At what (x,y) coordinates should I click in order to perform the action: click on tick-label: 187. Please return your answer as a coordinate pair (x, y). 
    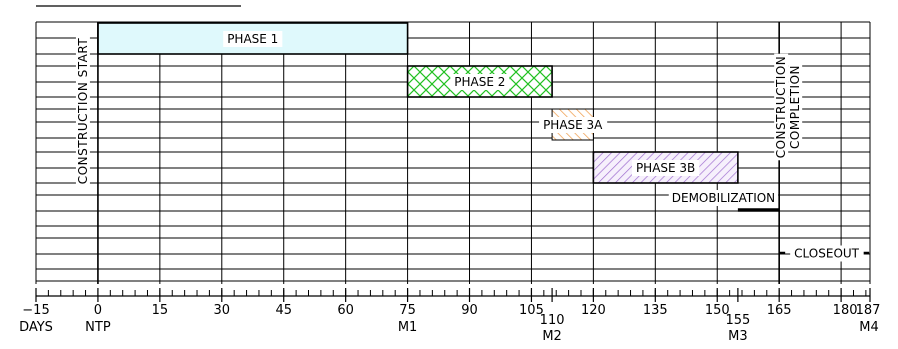
    Looking at the image, I should click on (868, 310).